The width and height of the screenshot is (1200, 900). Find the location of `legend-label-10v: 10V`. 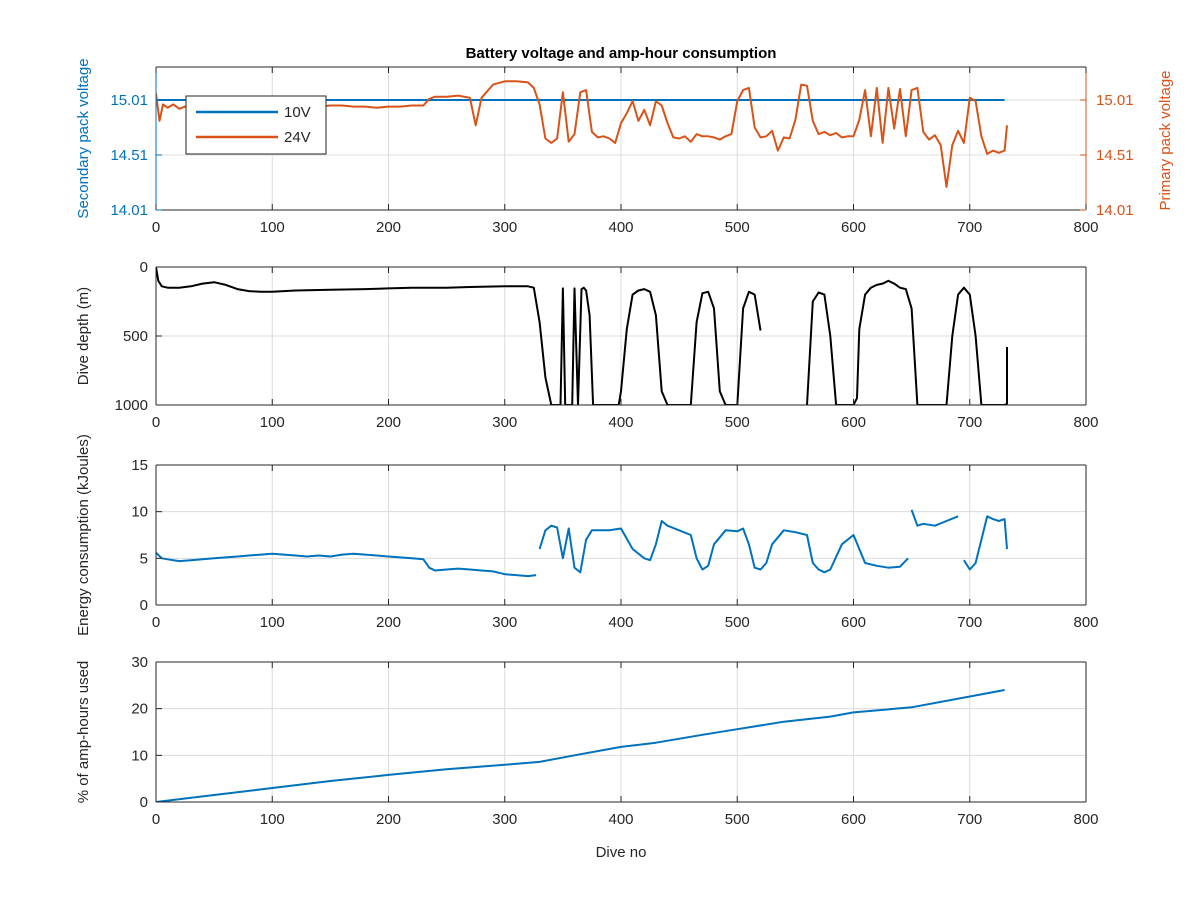

legend-label-10v: 10V is located at coordinates (297, 112).